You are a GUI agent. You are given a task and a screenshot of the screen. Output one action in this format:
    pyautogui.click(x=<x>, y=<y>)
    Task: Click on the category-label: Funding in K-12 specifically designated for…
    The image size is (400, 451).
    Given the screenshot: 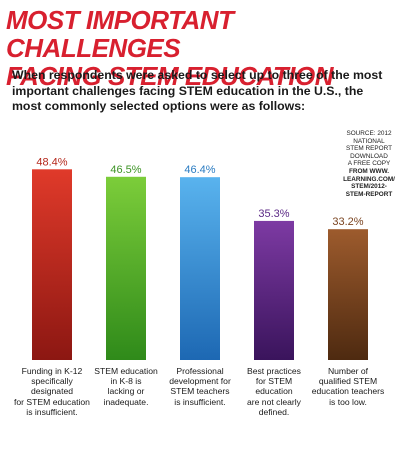 What is the action you would take?
    pyautogui.click(x=52, y=391)
    